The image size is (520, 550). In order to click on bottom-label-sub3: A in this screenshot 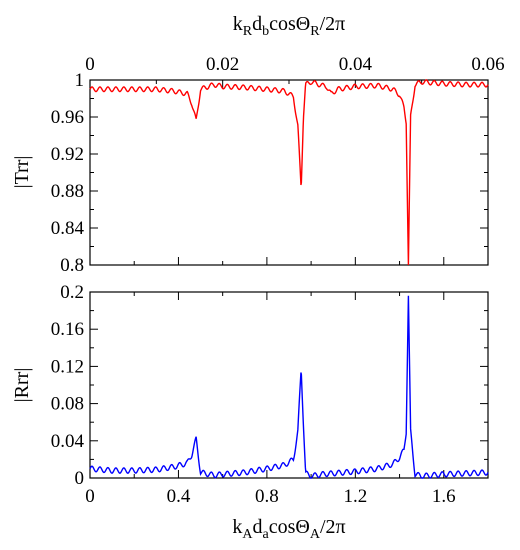, I will do `click(315, 534)`.